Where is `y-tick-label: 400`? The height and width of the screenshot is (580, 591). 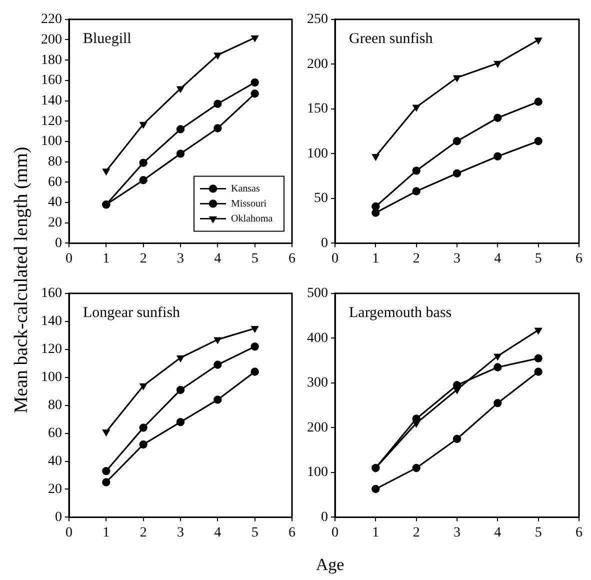
y-tick-label: 400 is located at coordinates (317, 338).